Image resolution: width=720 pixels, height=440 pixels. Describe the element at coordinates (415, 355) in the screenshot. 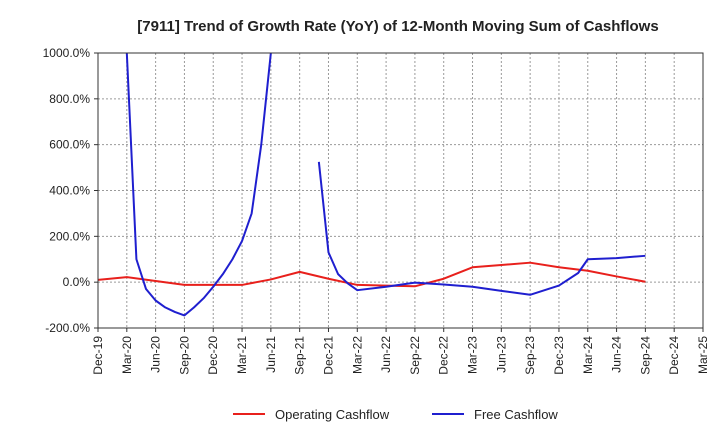

I see `x-tick-label: Sep-22` at that location.